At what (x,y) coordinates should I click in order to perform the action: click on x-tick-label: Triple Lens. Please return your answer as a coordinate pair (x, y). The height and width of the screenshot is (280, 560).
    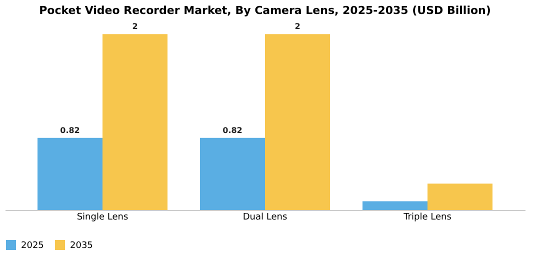
    Looking at the image, I should click on (427, 217).